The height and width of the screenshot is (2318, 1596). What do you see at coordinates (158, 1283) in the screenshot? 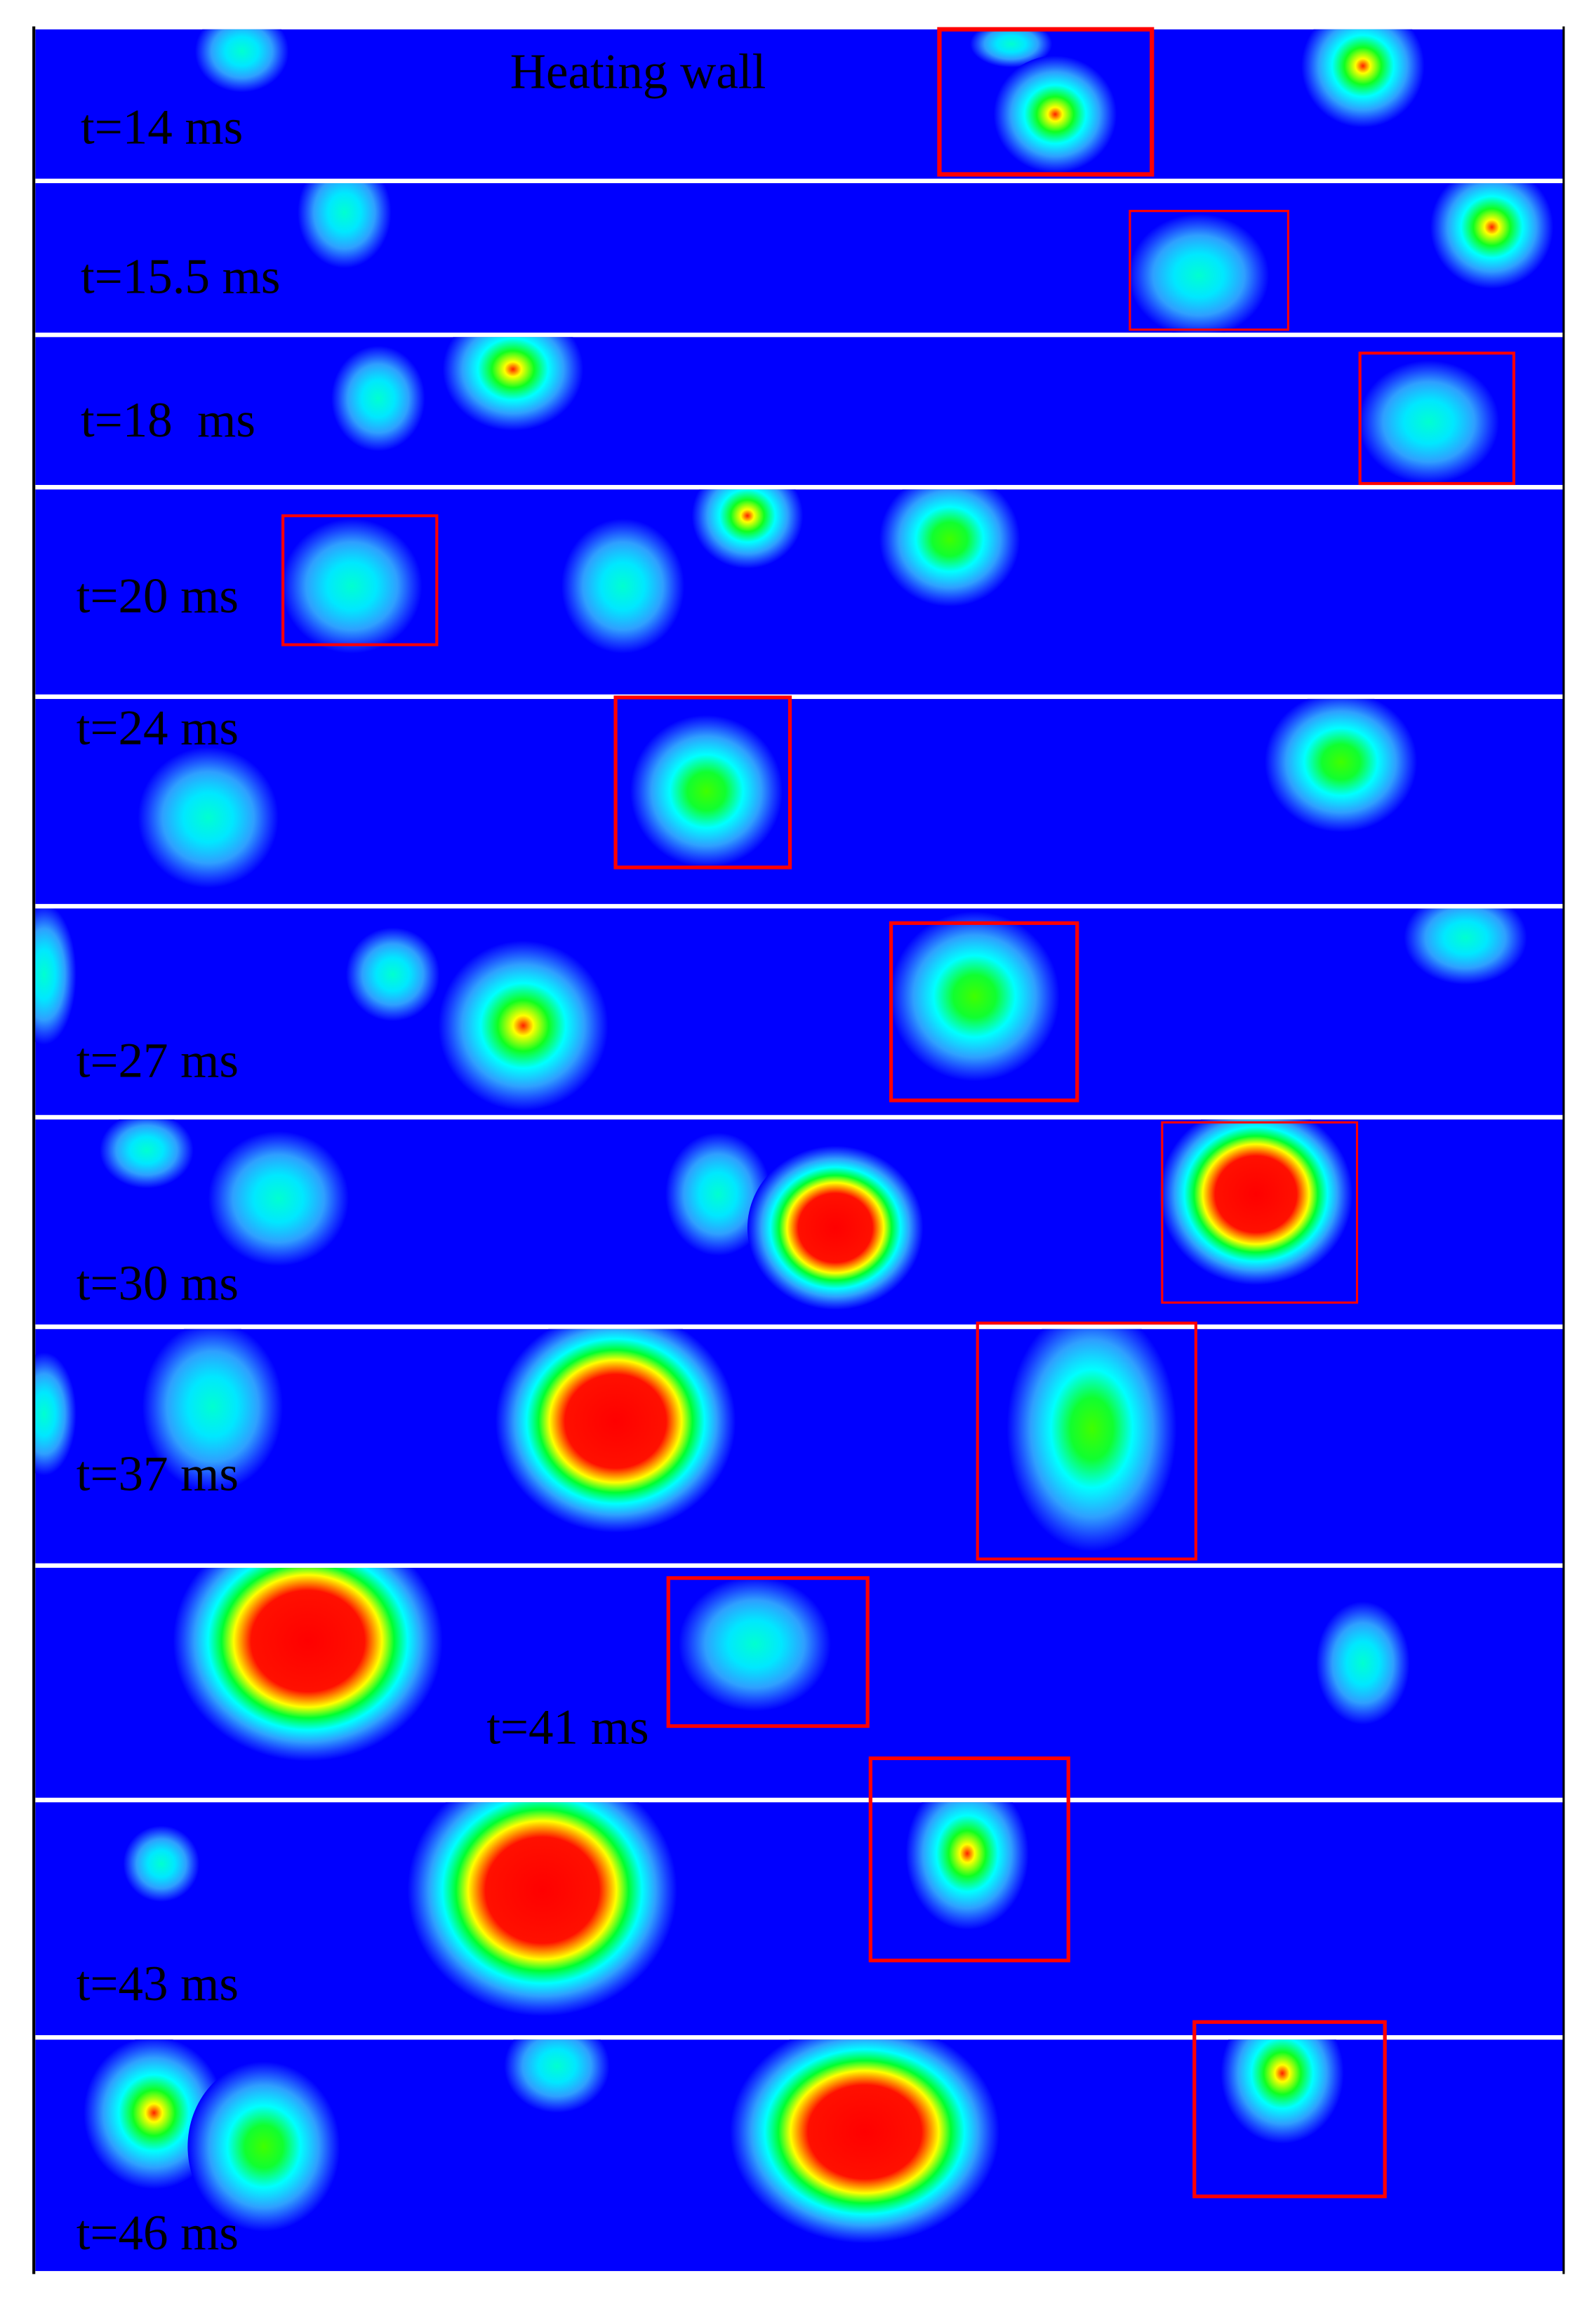
I see `time-label: t=30 ms` at bounding box center [158, 1283].